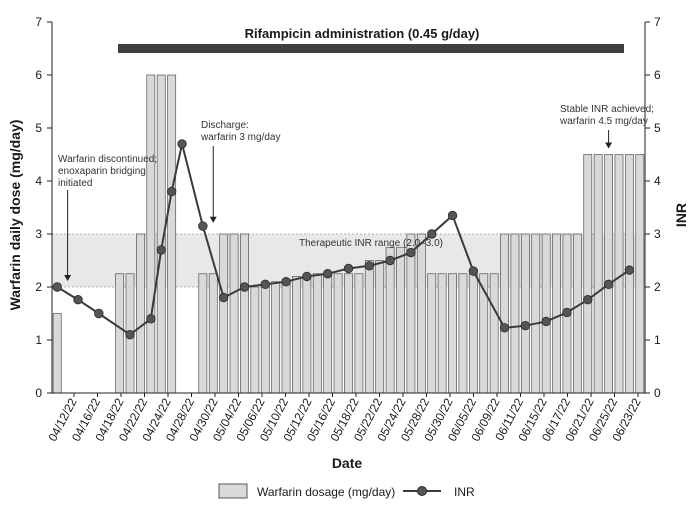 Image resolution: width=700 pixels, height=530 pixels. What do you see at coordinates (371, 243) in the screenshot?
I see `therapeutic-range-label: Therapeutic INR range (2.0–3.0)` at bounding box center [371, 243].